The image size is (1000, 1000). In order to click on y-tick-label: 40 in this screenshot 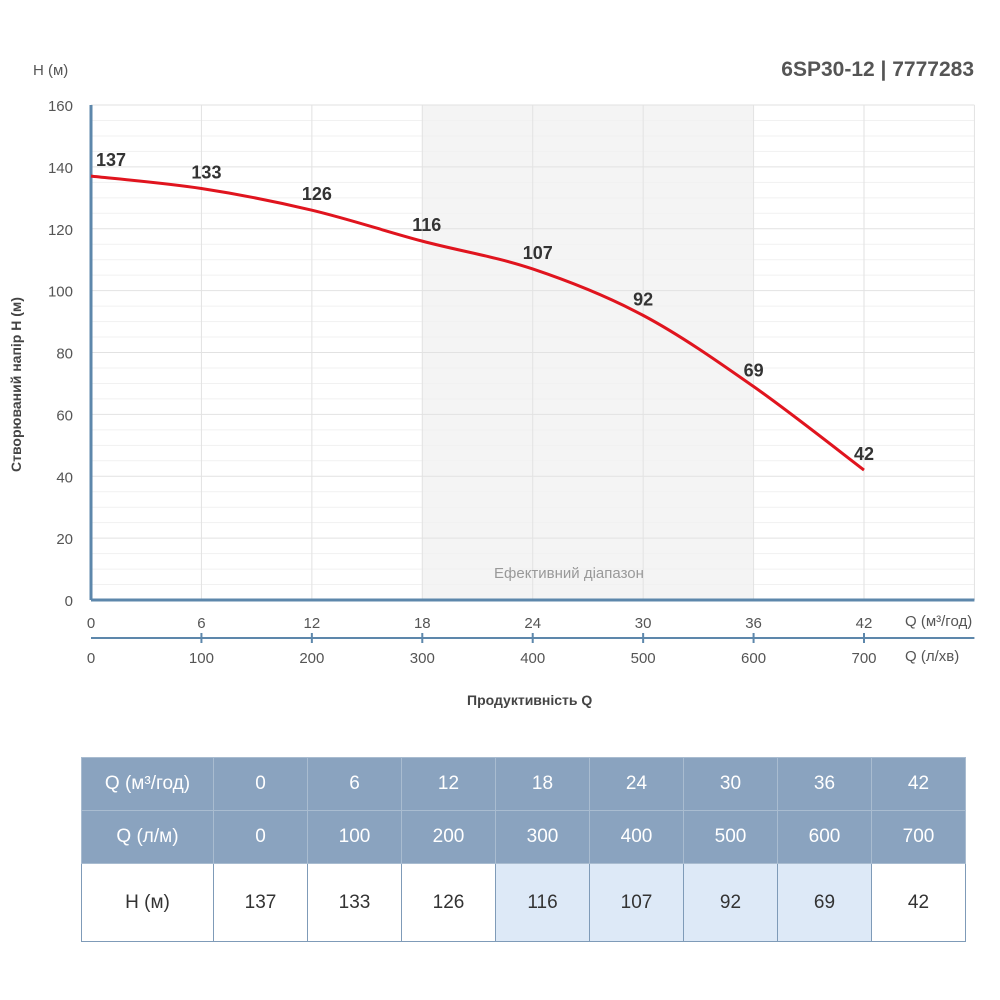, I will do `click(64, 477)`.